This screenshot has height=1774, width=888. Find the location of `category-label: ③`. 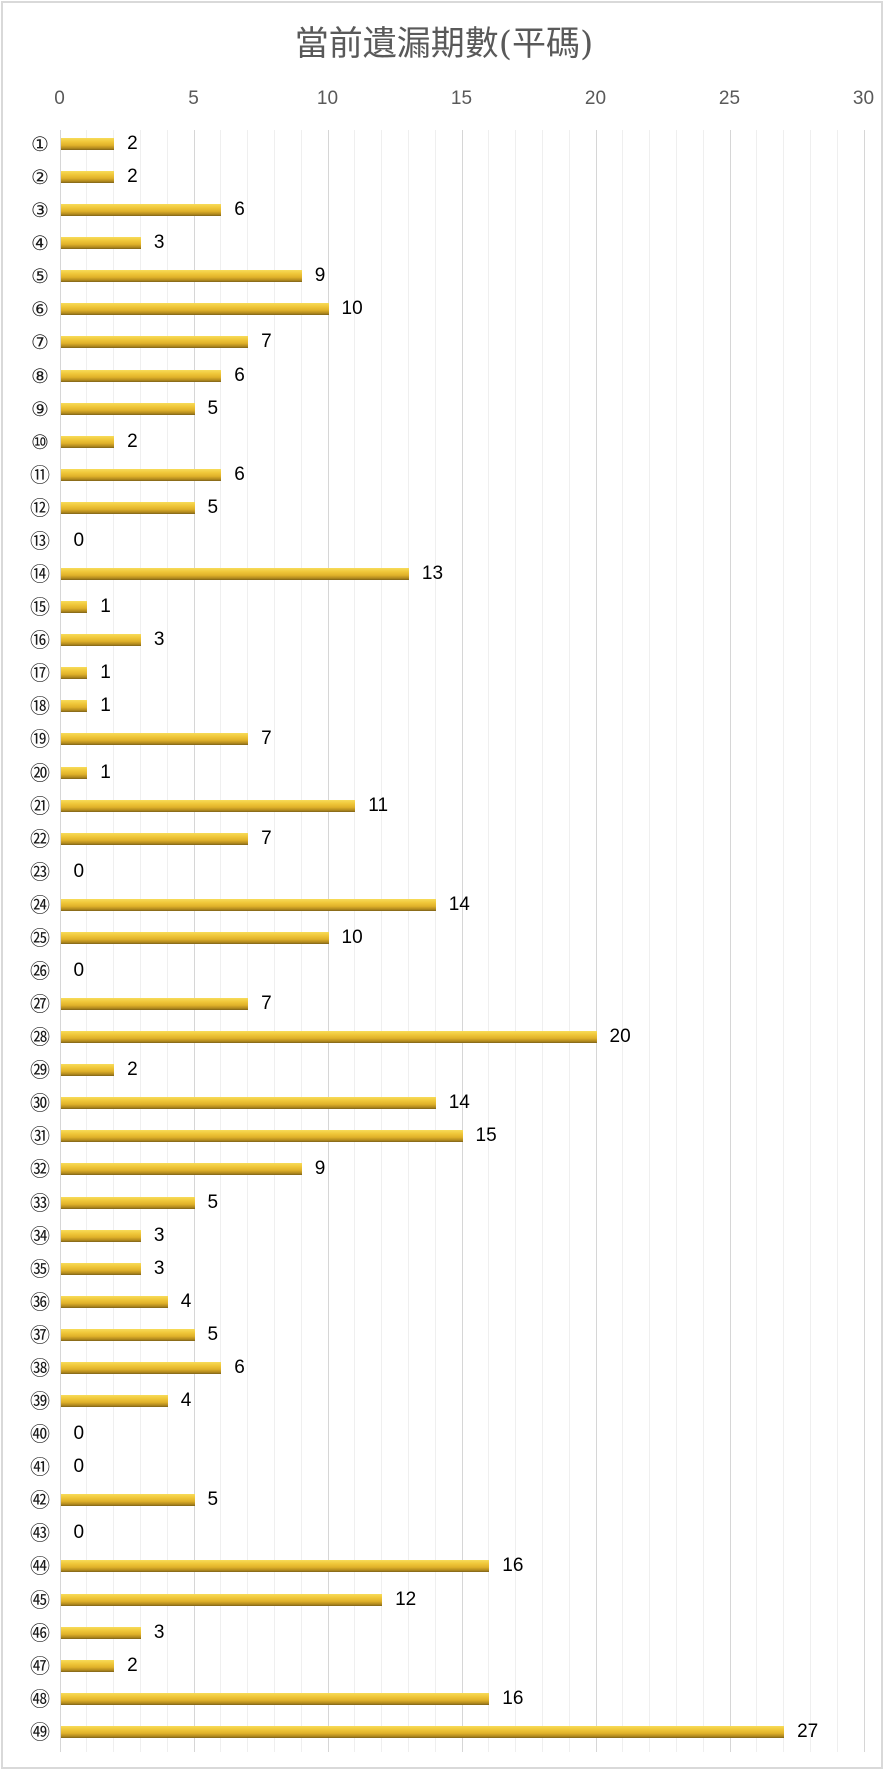

category-label: ③ is located at coordinates (40, 210).